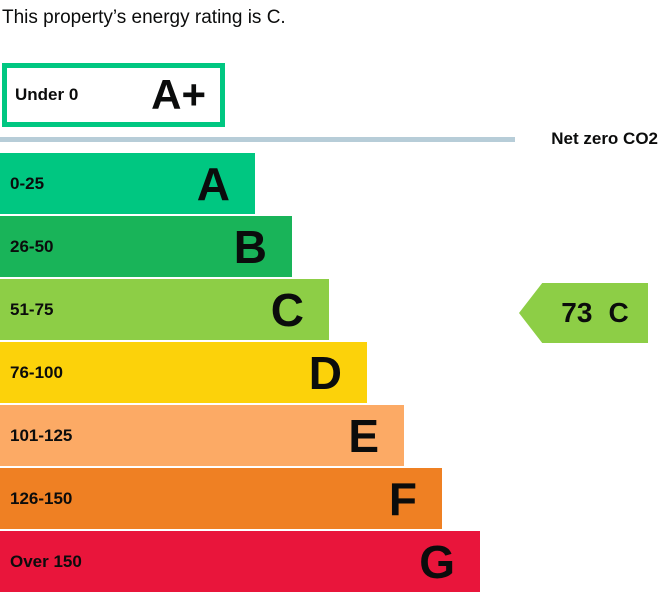 Image resolution: width=662 pixels, height=597 pixels. Describe the element at coordinates (46, 561) in the screenshot. I see `band-range-label: Over 150` at that location.